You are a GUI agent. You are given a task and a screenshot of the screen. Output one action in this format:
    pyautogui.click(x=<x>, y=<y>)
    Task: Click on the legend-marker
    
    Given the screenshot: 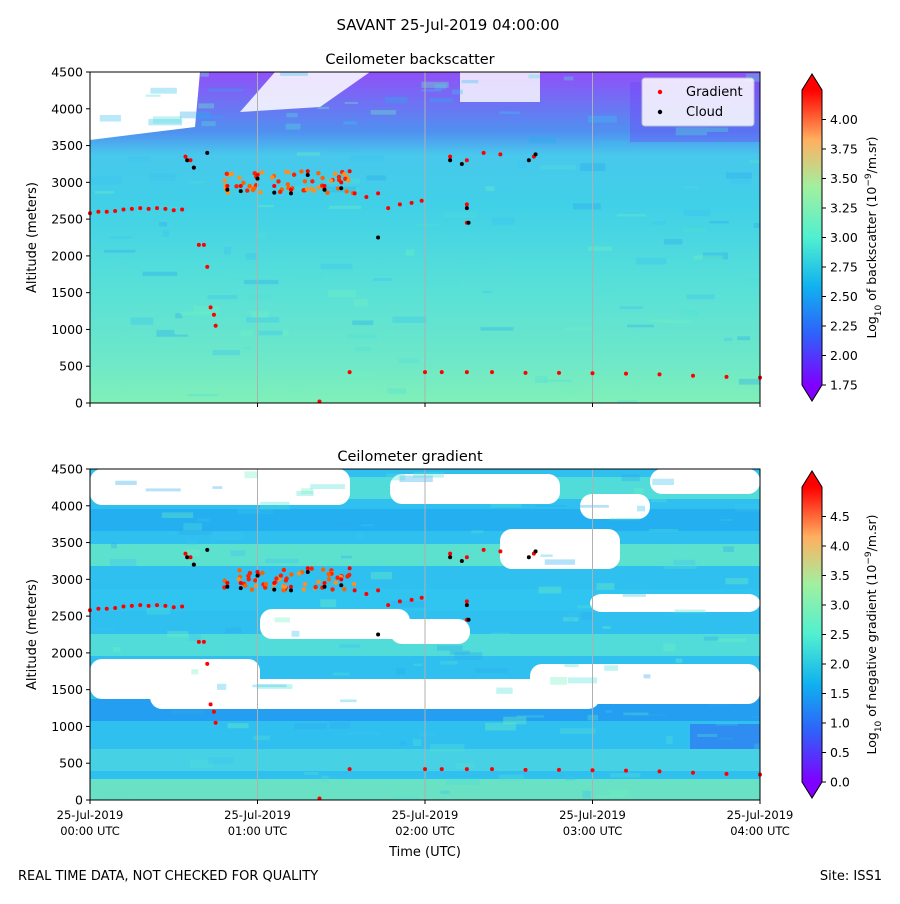 What is the action you would take?
    pyautogui.click(x=660, y=112)
    